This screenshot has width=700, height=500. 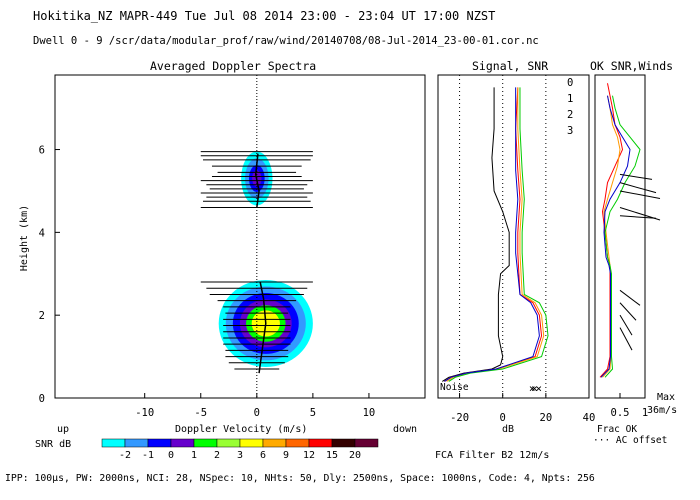 What do you see at coordinates (257, 180) in the screenshot?
I see `upper-mean-velocity-trace` at bounding box center [257, 180].